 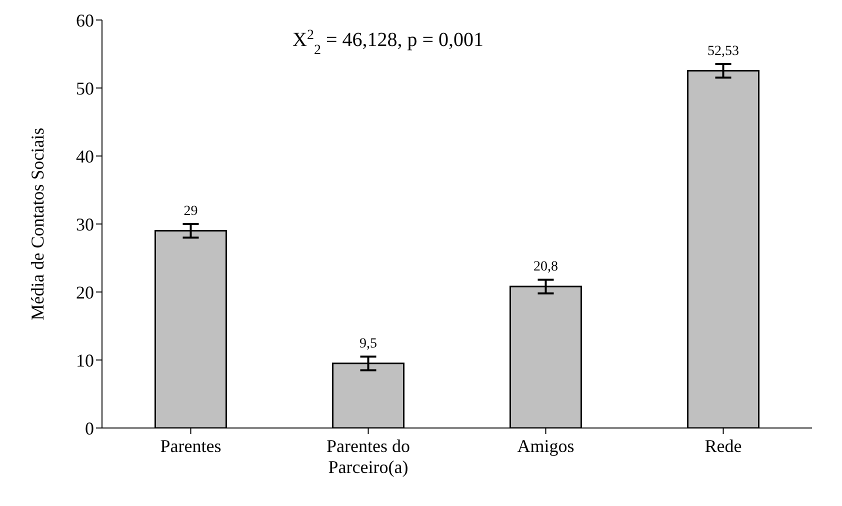 What do you see at coordinates (545, 446) in the screenshot?
I see `x-tick-label: Amigos` at bounding box center [545, 446].